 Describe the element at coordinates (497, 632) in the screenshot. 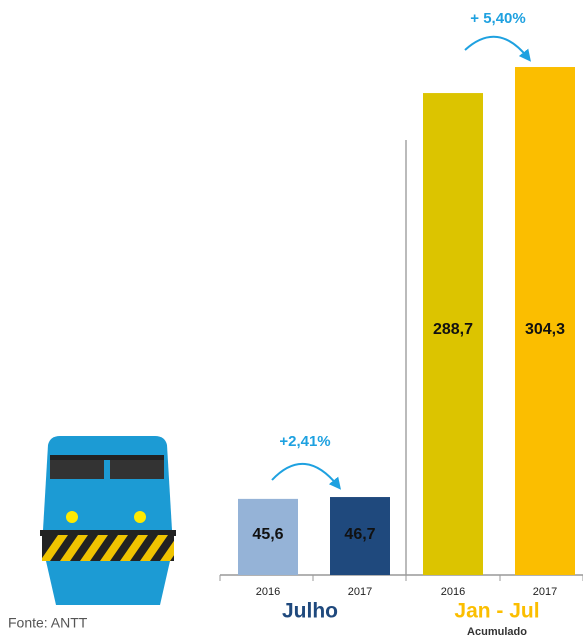

I see `group-sublabel: Acumulado` at that location.